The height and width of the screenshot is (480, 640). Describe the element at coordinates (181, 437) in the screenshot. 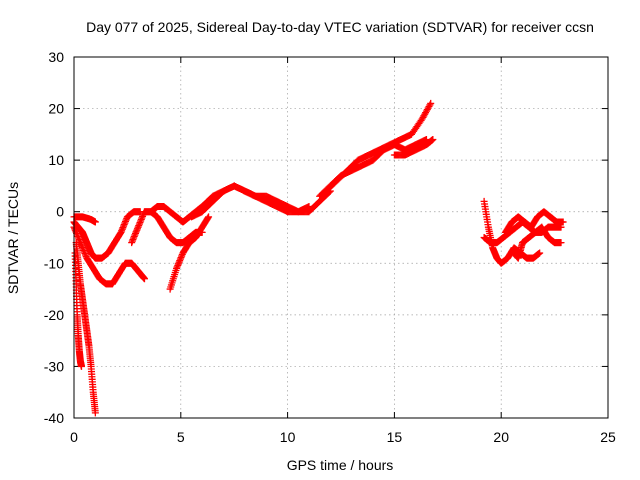

I see `x-tick-label: 5` at that location.